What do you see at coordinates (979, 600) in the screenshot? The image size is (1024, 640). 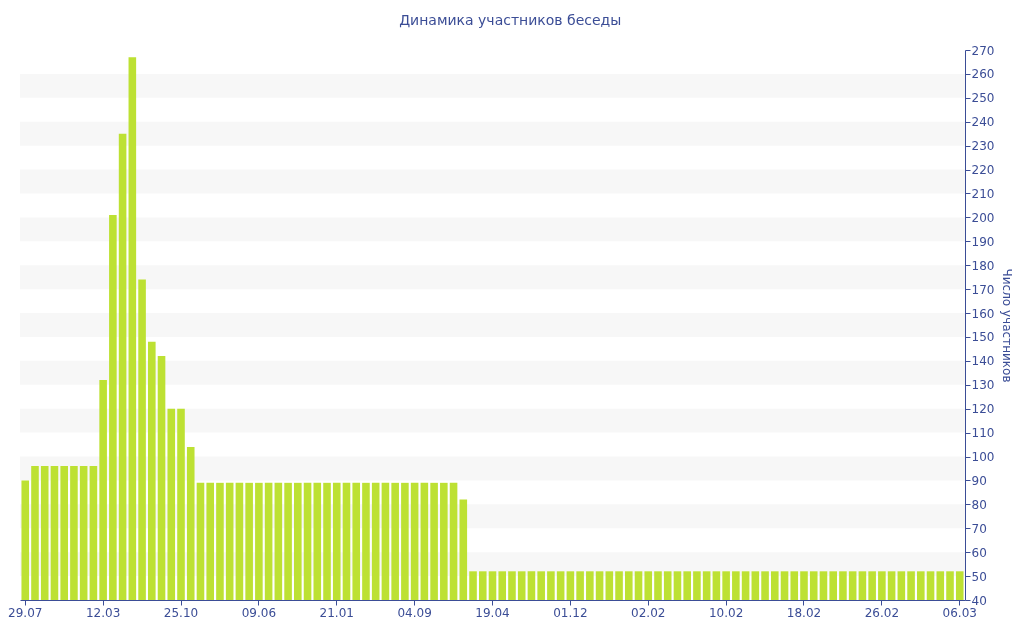 I see `y-tick-label: 40` at bounding box center [979, 600].